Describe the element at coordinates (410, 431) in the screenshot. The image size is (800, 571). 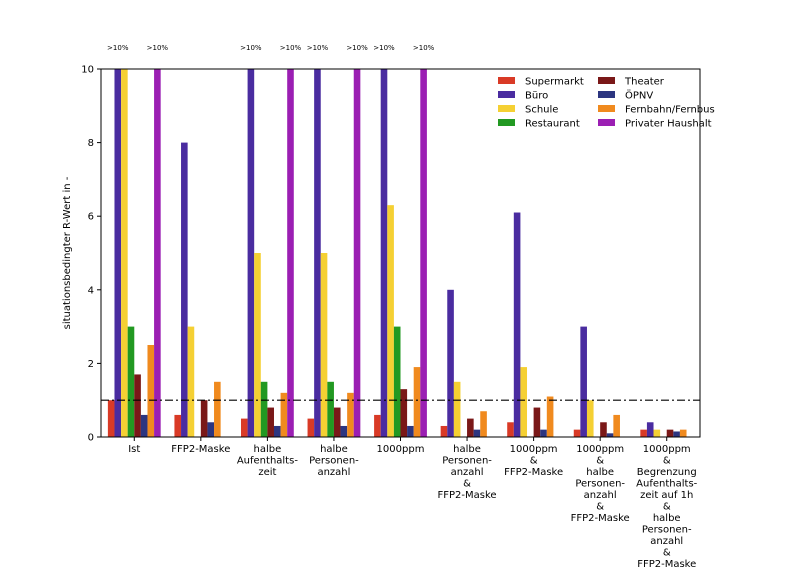
I see `bar--pnv-4` at that location.